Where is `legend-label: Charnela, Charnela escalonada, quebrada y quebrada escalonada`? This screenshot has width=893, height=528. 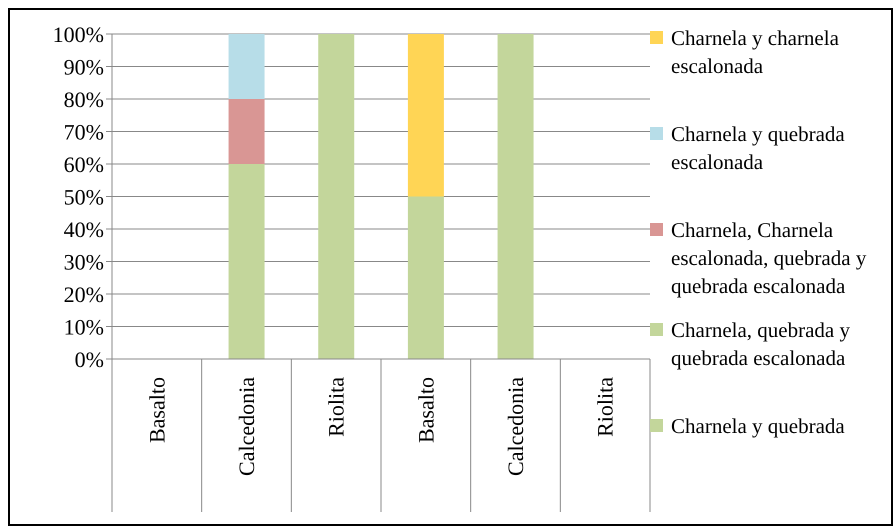
legend-label: Charnela, Charnela escalonada, quebrada y quebrada escalonada is located at coordinates (769, 258).